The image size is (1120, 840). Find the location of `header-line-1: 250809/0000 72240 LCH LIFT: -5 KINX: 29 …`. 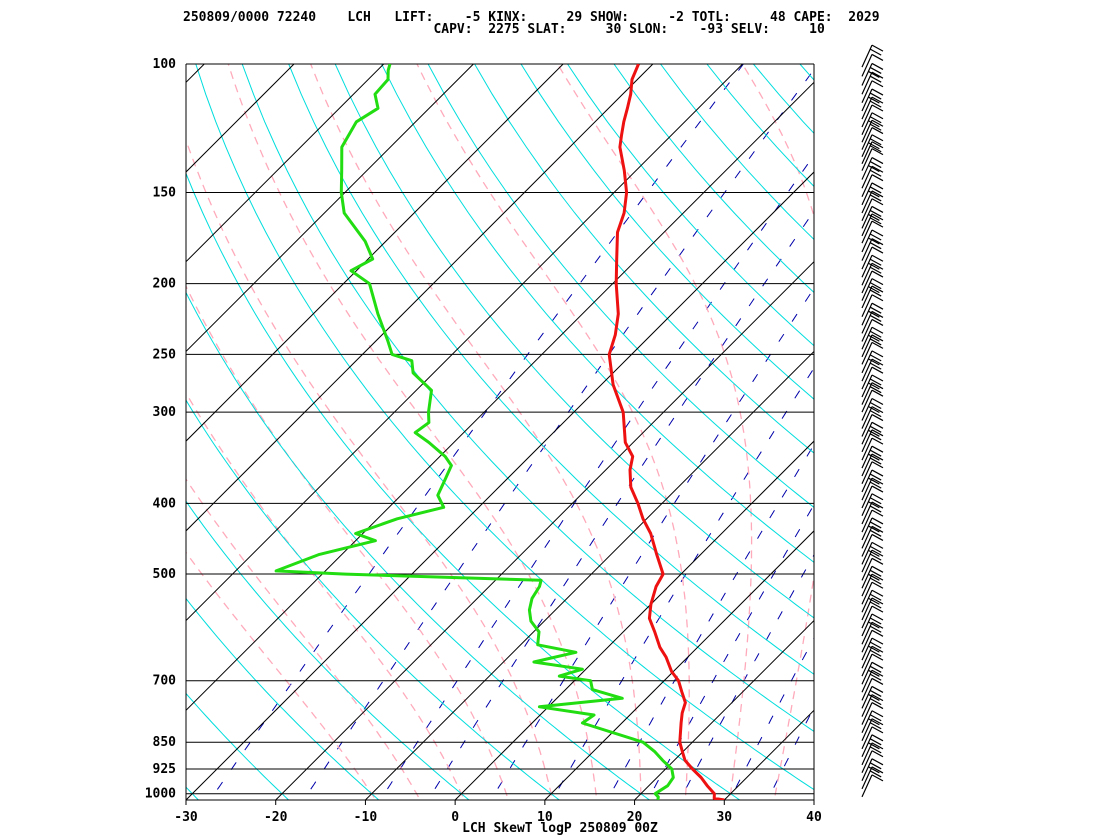

header-line-1: 250809/0000 72240 LCH LIFT: -5 KINX: 29 … is located at coordinates (531, 17).